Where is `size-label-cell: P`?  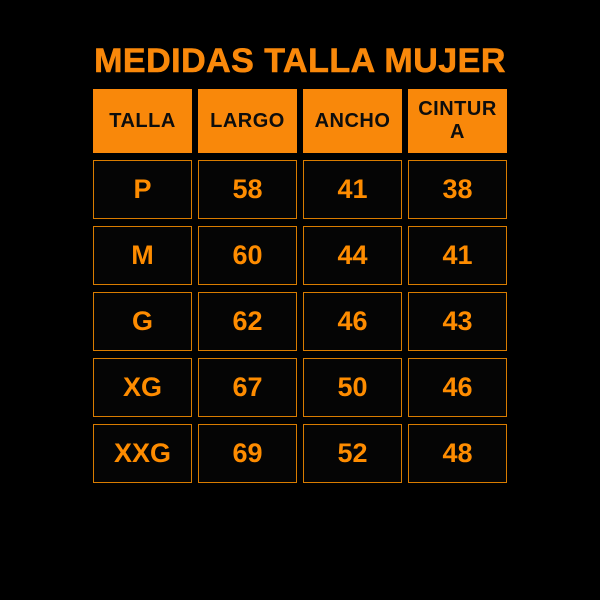
size-label-cell: P is located at coordinates (142, 189).